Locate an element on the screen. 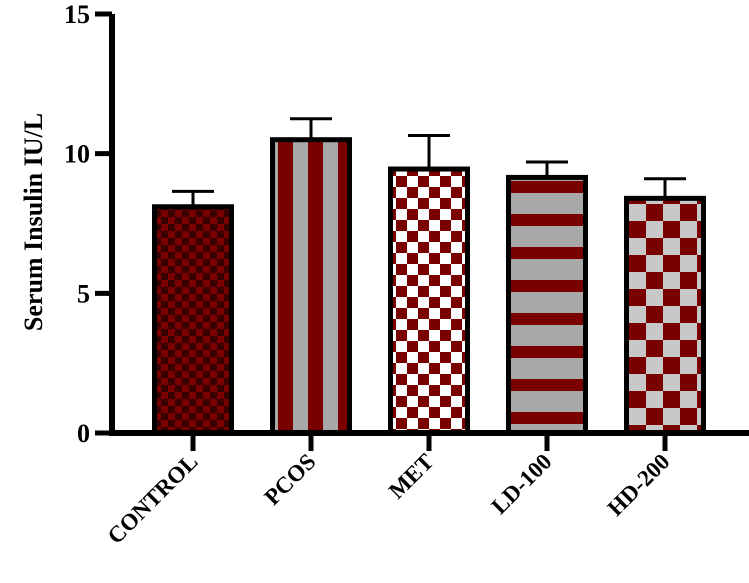 This screenshot has width=749, height=583. y-tick-label: 0 is located at coordinates (83, 433).